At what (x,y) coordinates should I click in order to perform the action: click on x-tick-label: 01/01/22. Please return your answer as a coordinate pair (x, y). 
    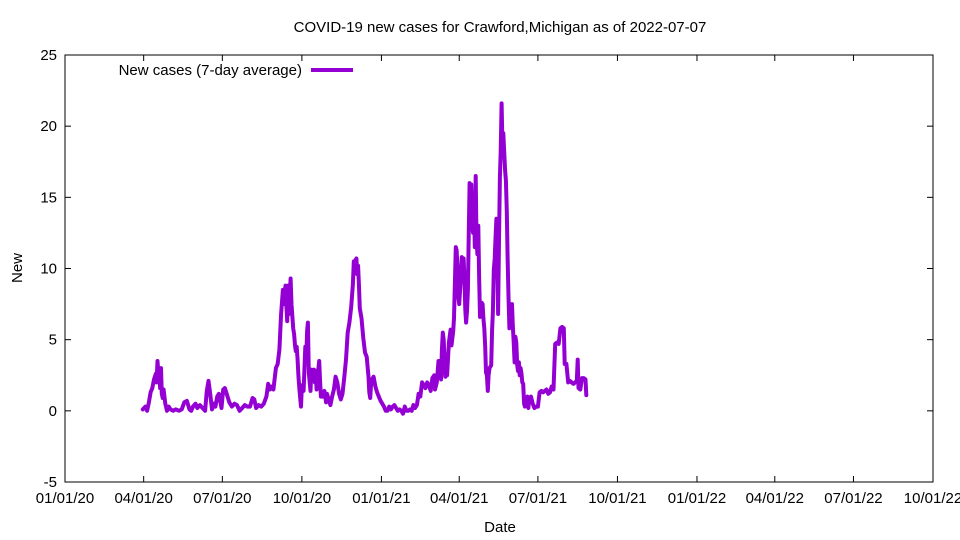
    Looking at the image, I should click on (697, 498).